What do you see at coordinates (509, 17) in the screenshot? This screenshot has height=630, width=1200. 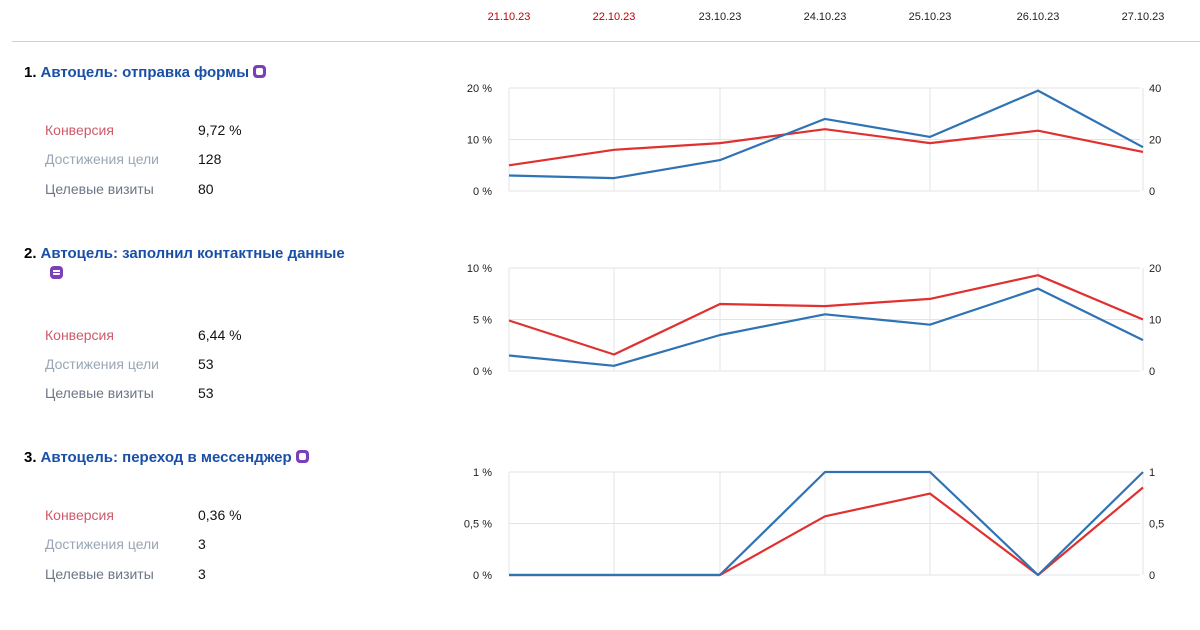 I see `date-label: 21.10.23` at bounding box center [509, 17].